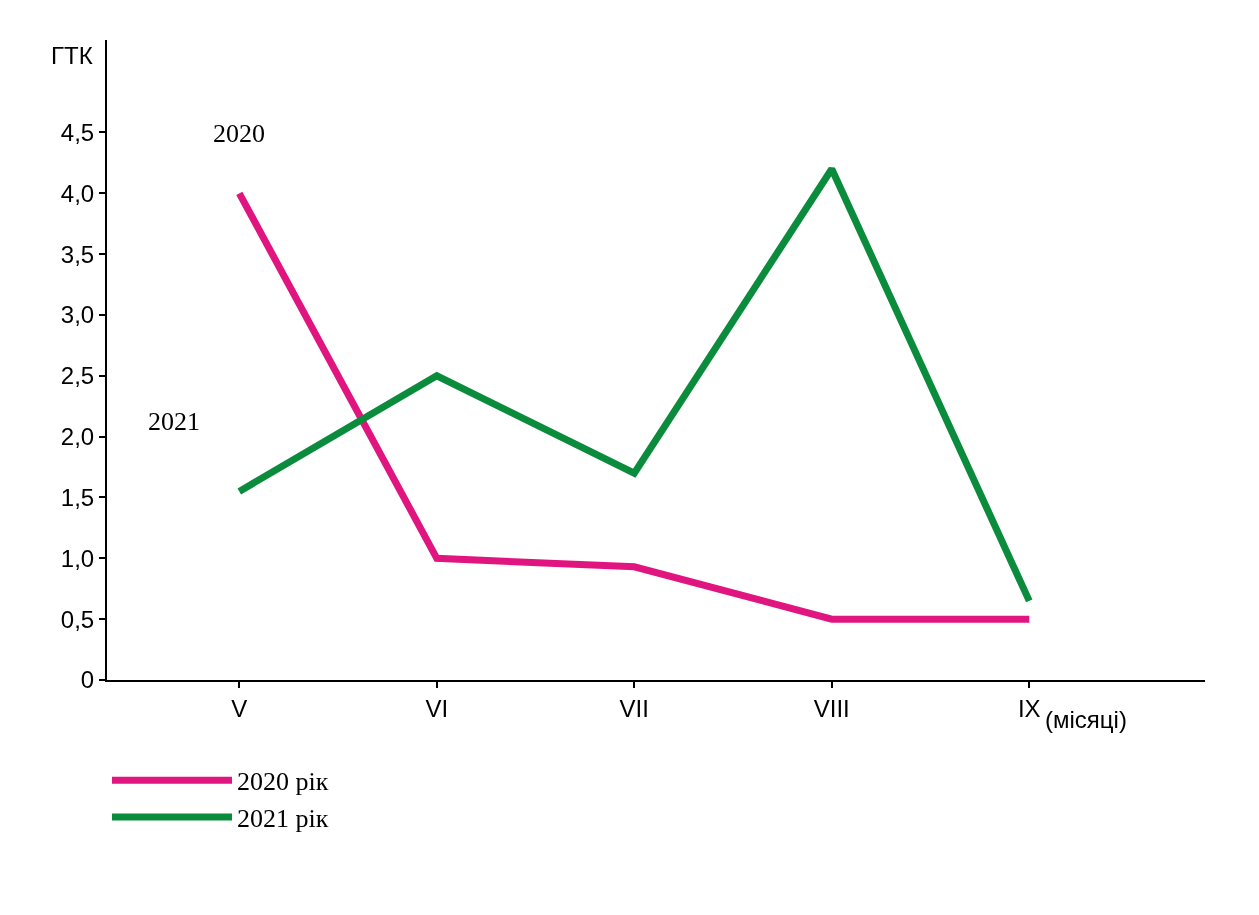 The width and height of the screenshot is (1259, 915). Describe the element at coordinates (437, 708) in the screenshot. I see `x-tick-label: VI` at that location.